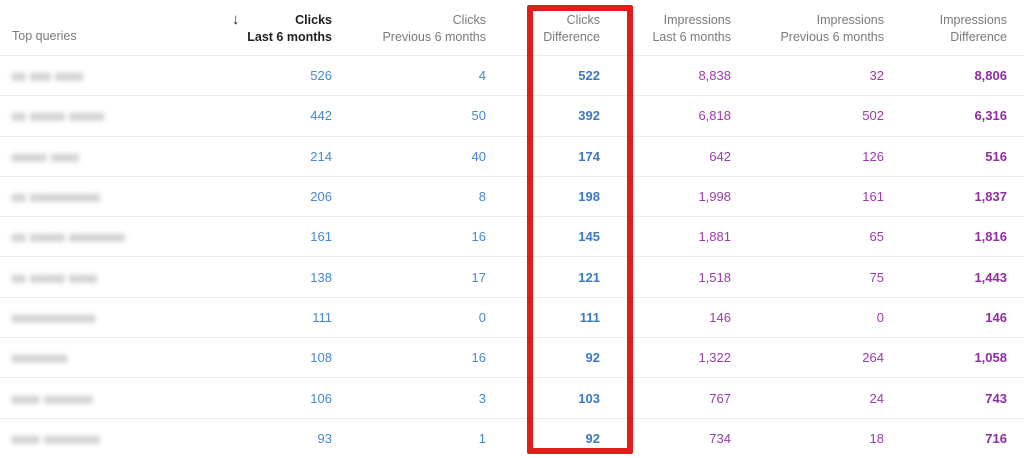 This screenshot has width=1024, height=458. I want to click on query-redacted-text: xxxxxxxxxxxx, so click(54, 317).